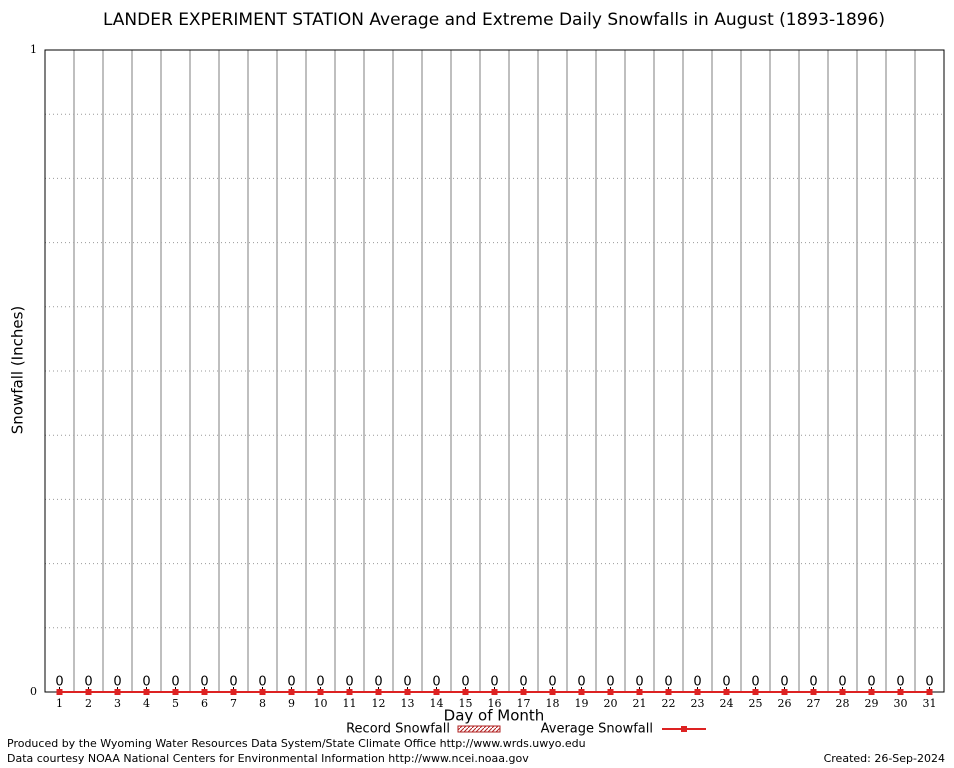 The height and width of the screenshot is (768, 954). What do you see at coordinates (785, 703) in the screenshot?
I see `x-tick-label: 26` at bounding box center [785, 703].